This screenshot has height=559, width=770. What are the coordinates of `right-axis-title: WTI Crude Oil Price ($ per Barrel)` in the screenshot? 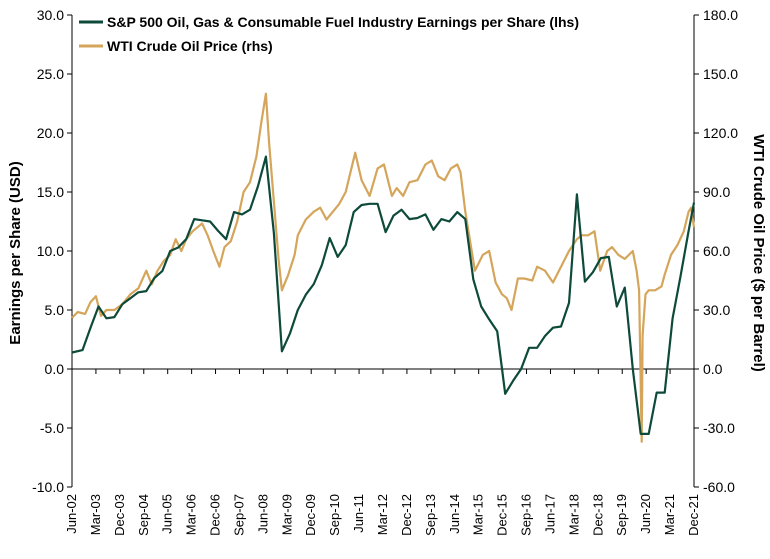 It's located at (758, 253).